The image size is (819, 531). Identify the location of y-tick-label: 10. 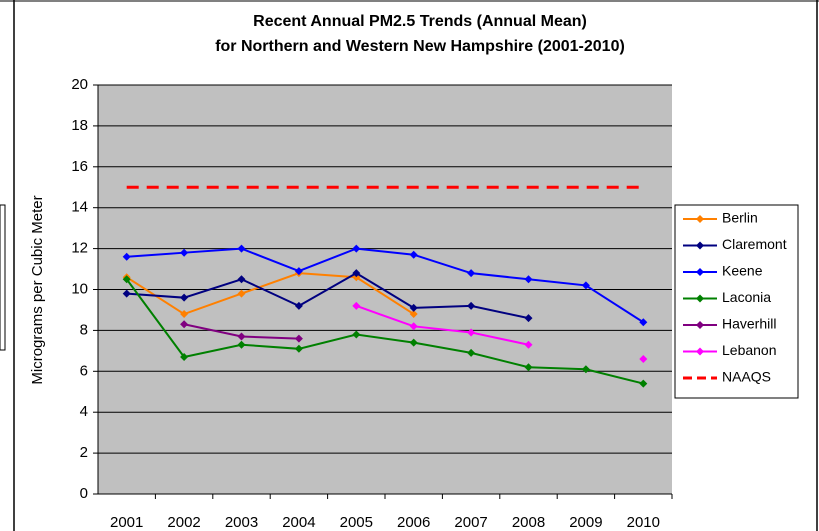
(79, 288).